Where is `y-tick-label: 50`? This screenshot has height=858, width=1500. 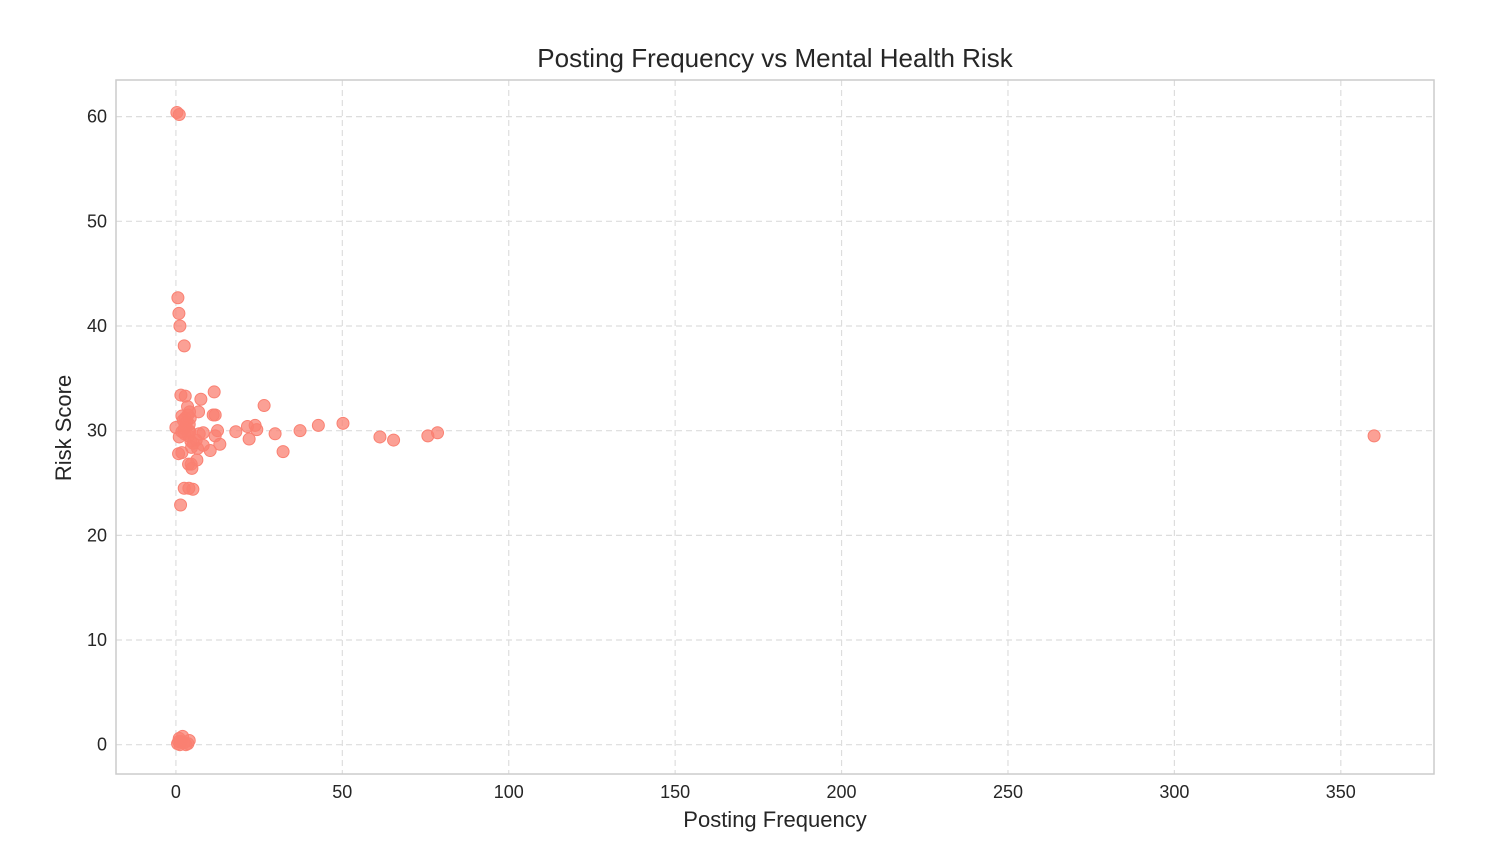 y-tick-label: 50 is located at coordinates (97, 221).